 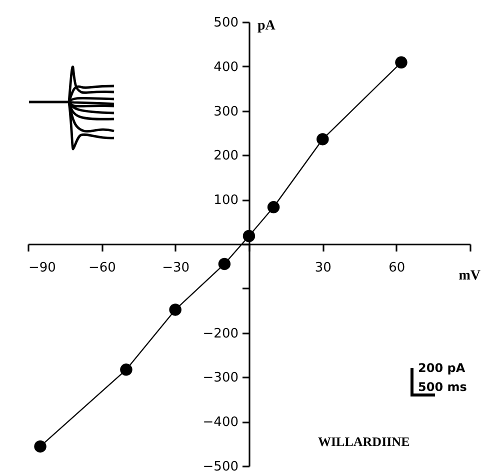 I want to click on annotation: 200 pA, so click(x=442, y=368).